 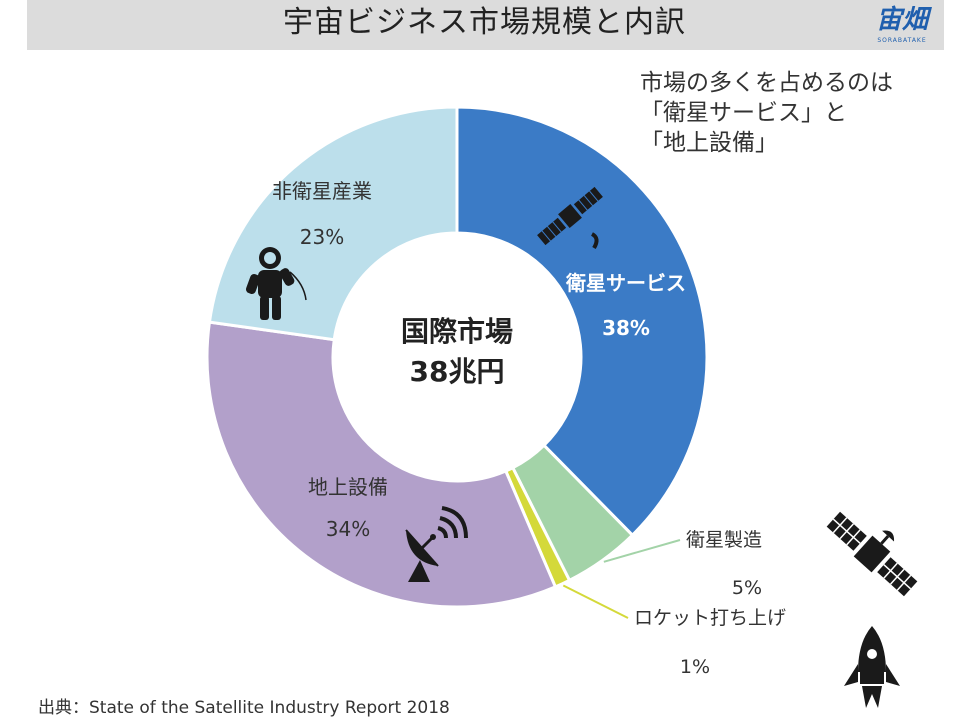 What do you see at coordinates (747, 588) in the screenshot?
I see `slice-value: 5%` at bounding box center [747, 588].